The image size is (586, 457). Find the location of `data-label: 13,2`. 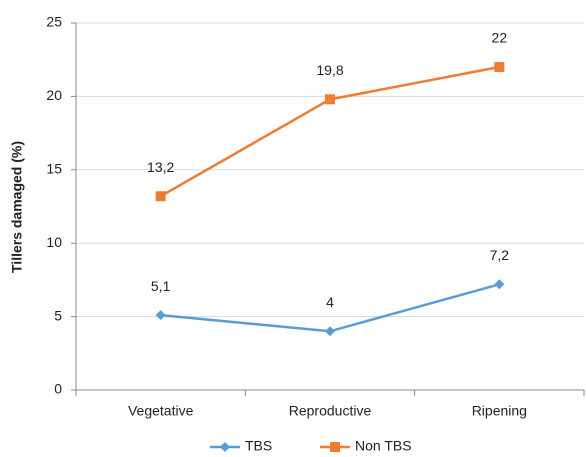

data-label: 13,2 is located at coordinates (160, 167).